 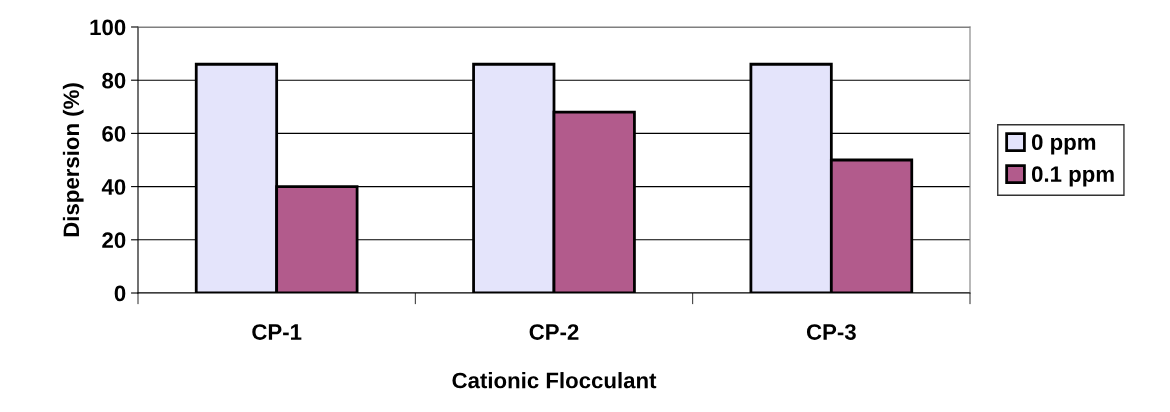 What do you see at coordinates (114, 80) in the screenshot?
I see `y-tick-label: 80` at bounding box center [114, 80].